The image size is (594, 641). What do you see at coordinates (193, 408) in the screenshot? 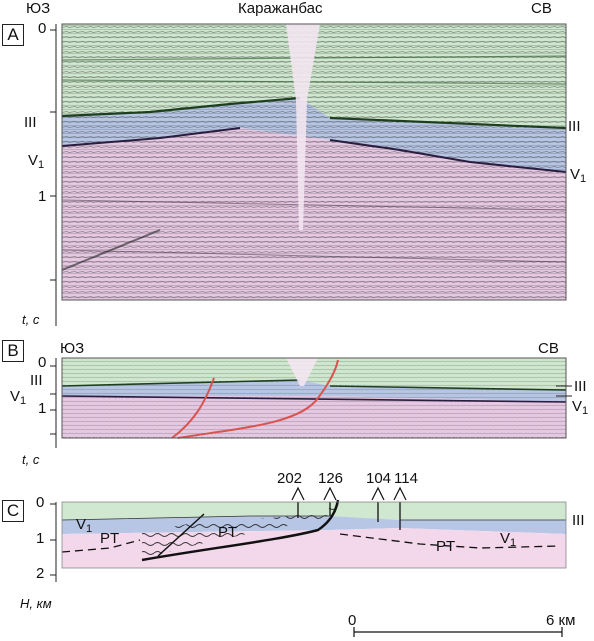
I see `panel-b-fault-left` at bounding box center [193, 408].